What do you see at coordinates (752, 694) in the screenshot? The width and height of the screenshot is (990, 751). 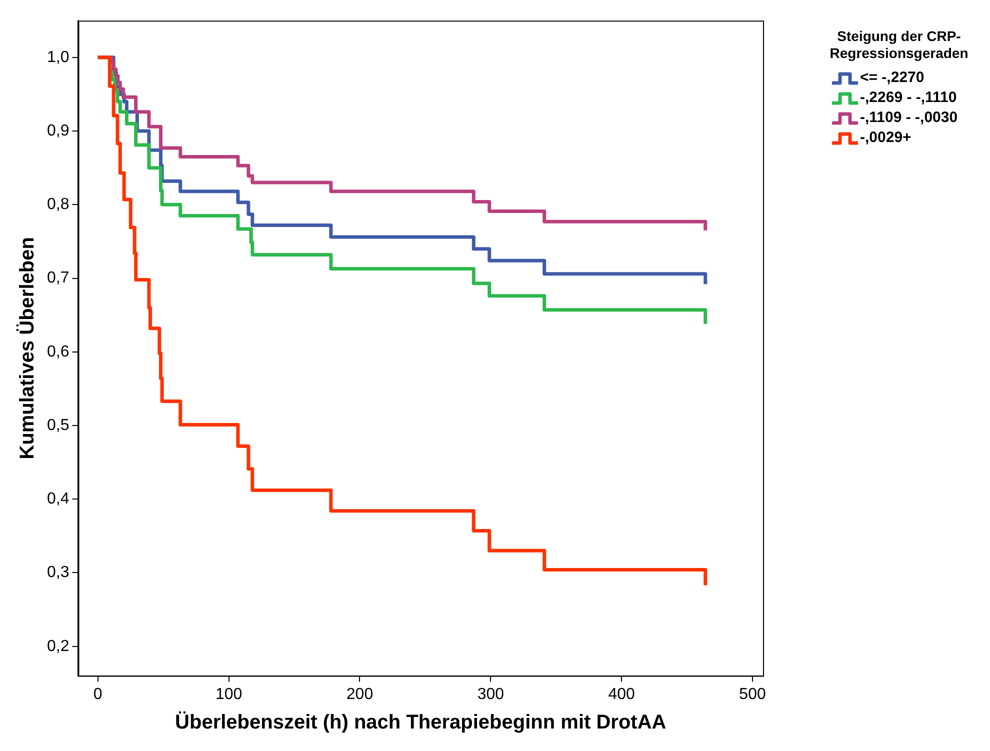 I see `x-tick-label: 500` at bounding box center [752, 694].